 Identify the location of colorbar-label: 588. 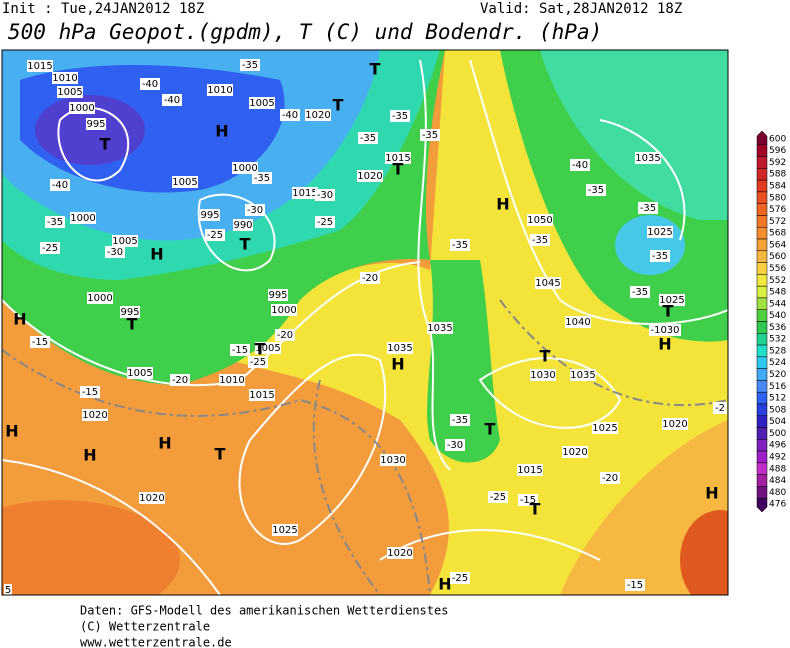
(777, 175).